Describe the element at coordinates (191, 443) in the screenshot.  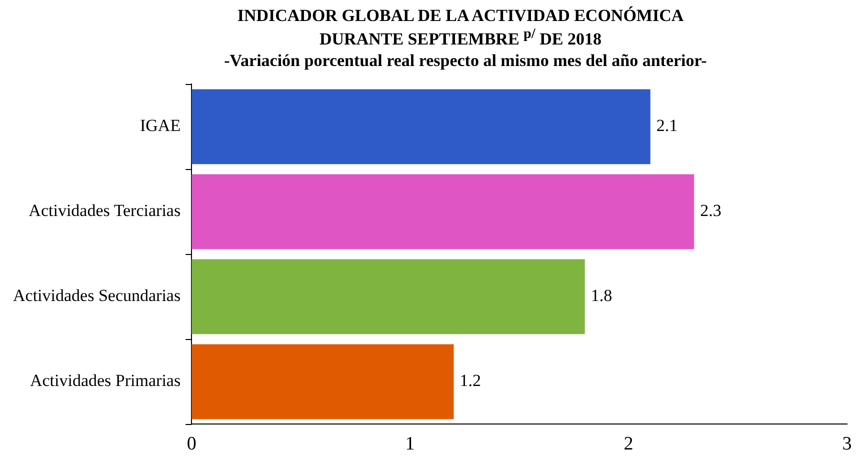
I see `x-tick-label: 0` at that location.